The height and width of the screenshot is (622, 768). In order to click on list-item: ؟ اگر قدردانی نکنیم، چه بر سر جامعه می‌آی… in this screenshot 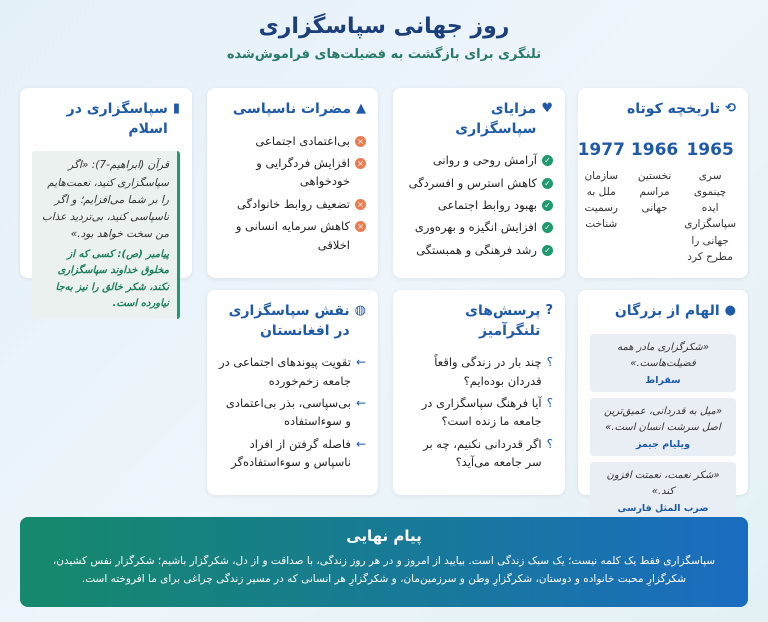, I will do `click(479, 453)`.